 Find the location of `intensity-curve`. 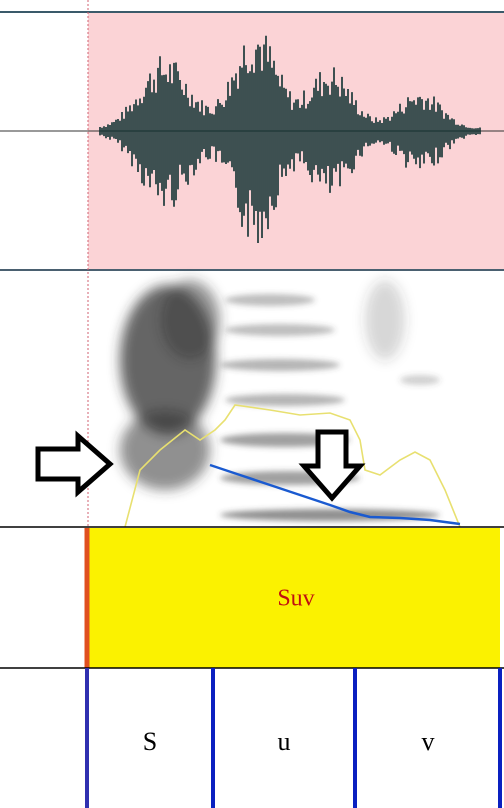

intensity-curve is located at coordinates (292, 466).